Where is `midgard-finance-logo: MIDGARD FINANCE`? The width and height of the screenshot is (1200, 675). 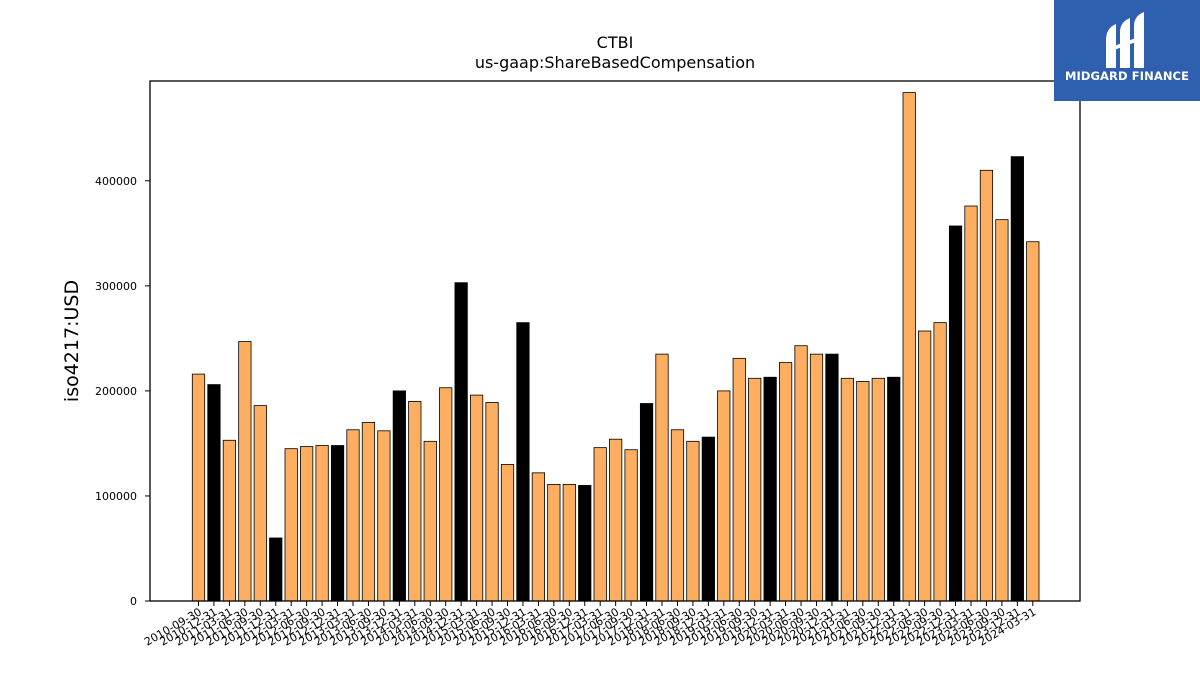 midgard-finance-logo: MIDGARD FINANCE is located at coordinates (1127, 50).